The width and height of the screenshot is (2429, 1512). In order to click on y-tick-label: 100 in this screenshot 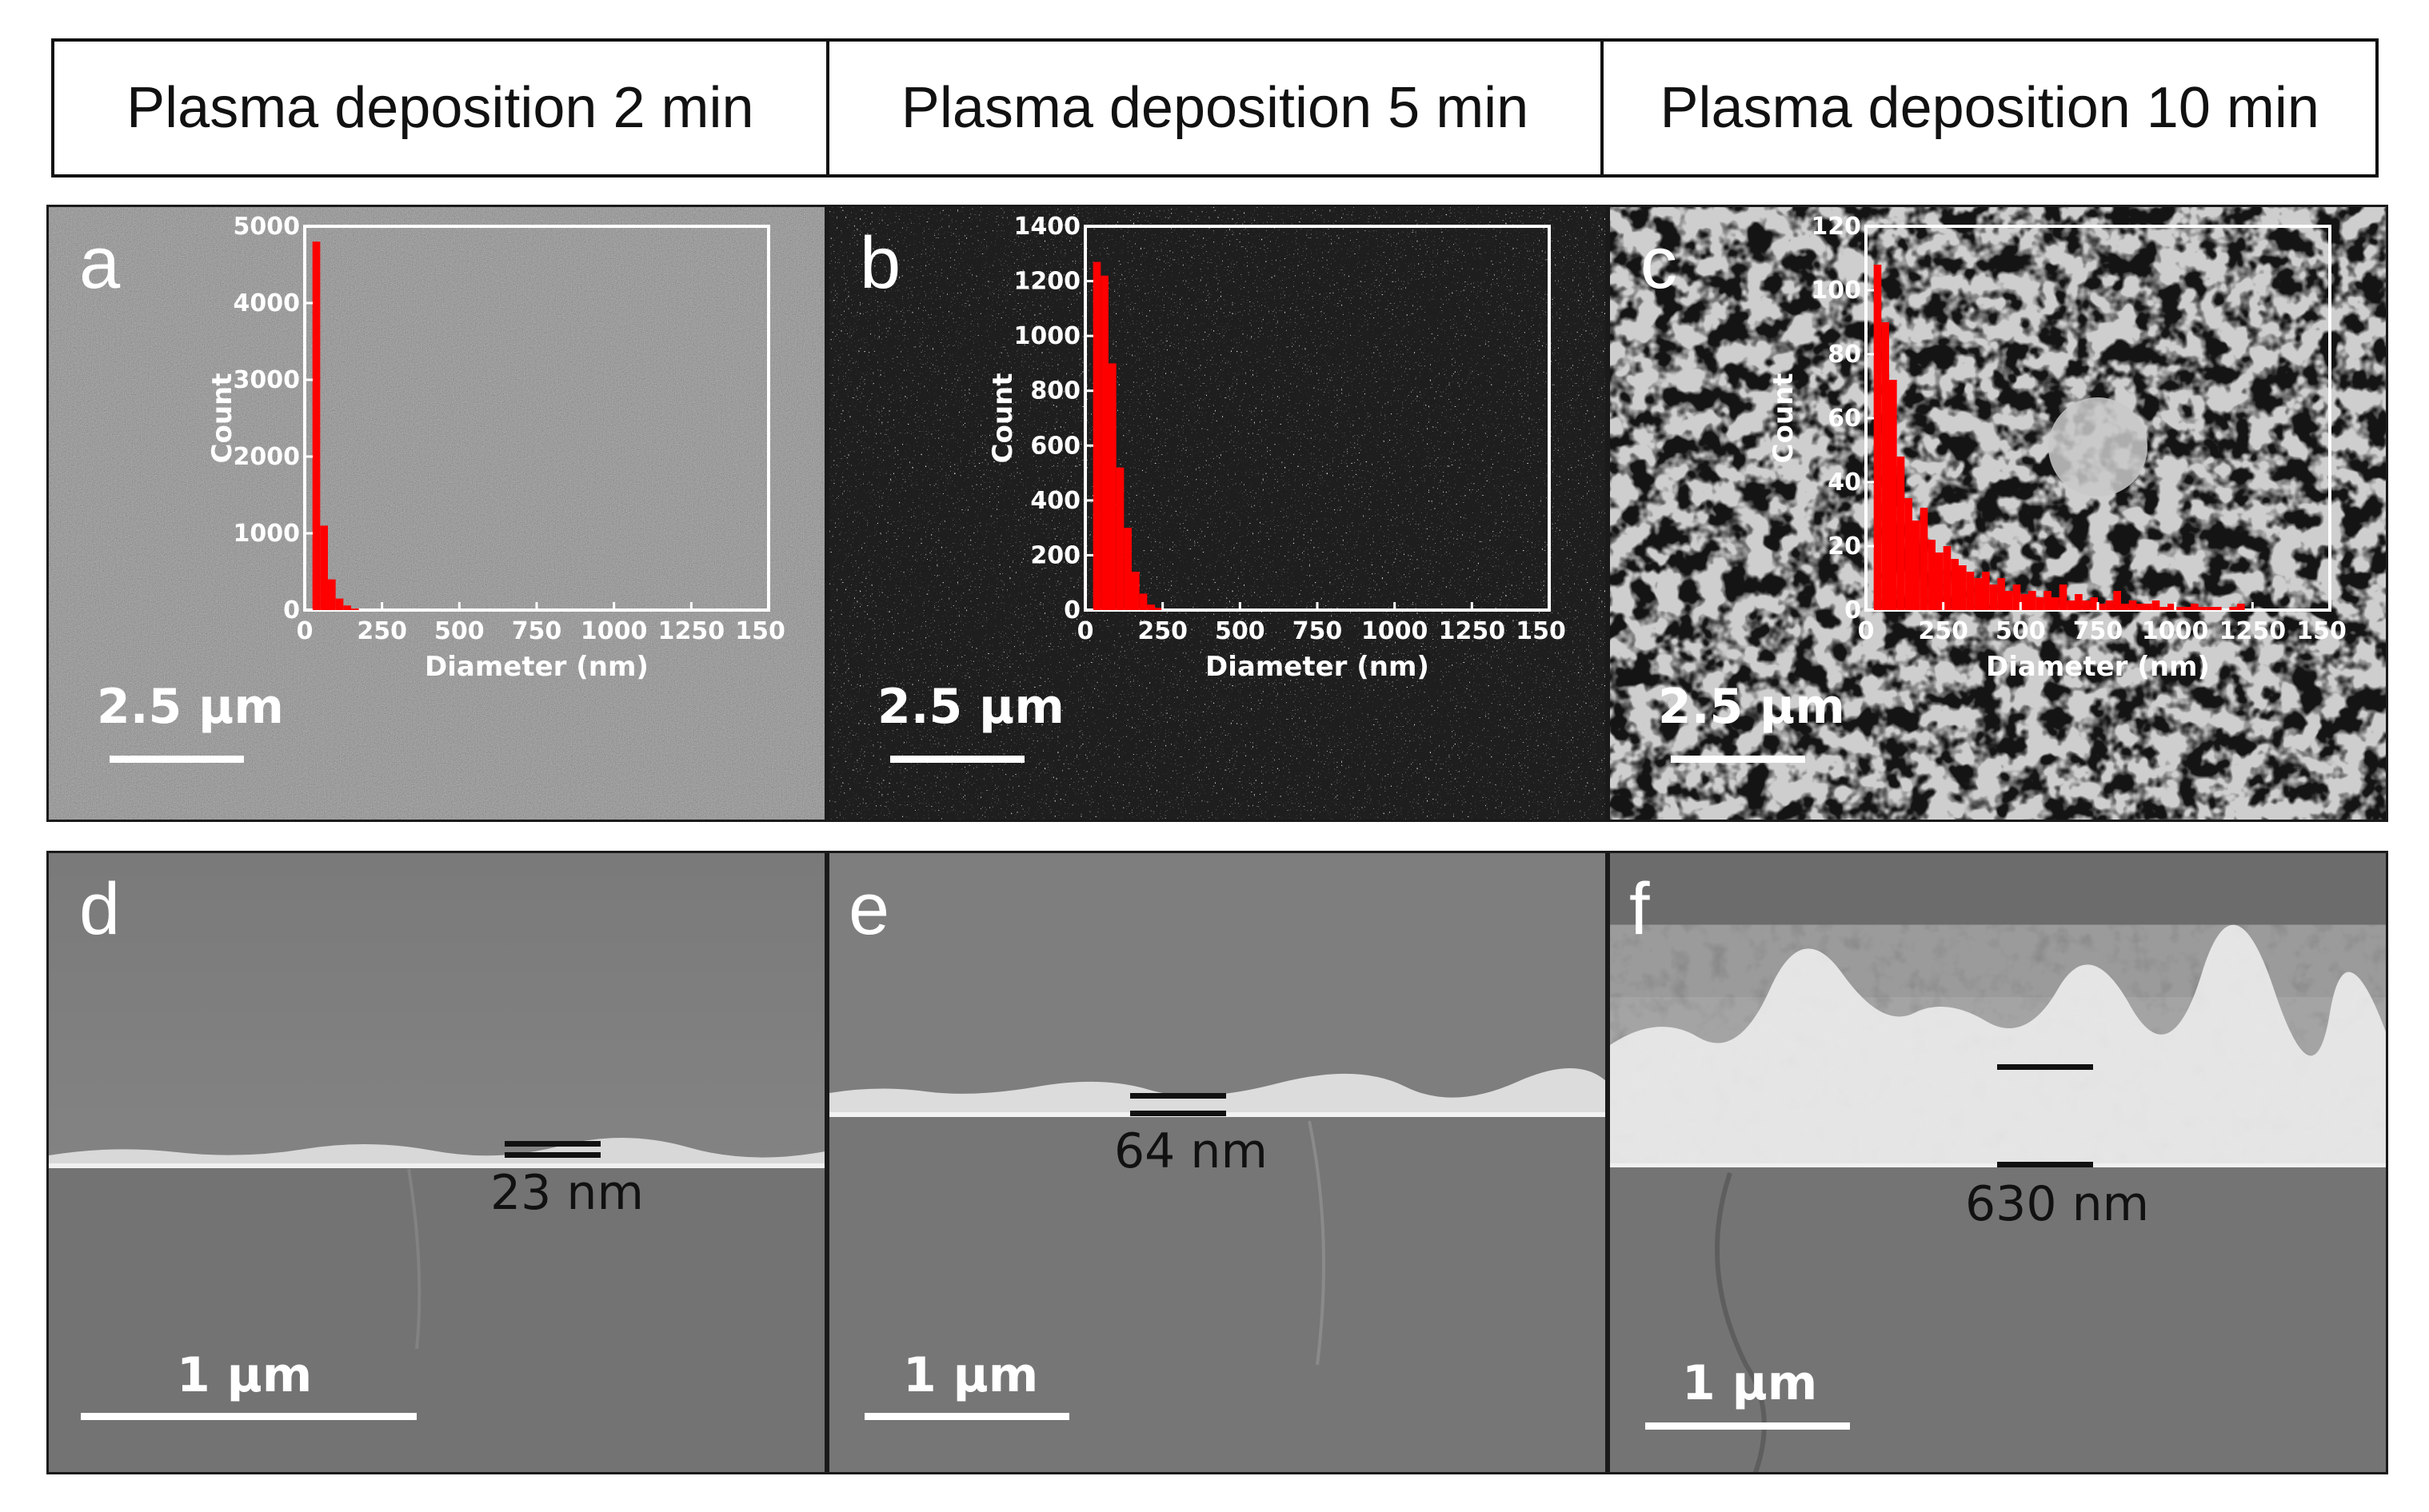, I will do `click(1836, 291)`.